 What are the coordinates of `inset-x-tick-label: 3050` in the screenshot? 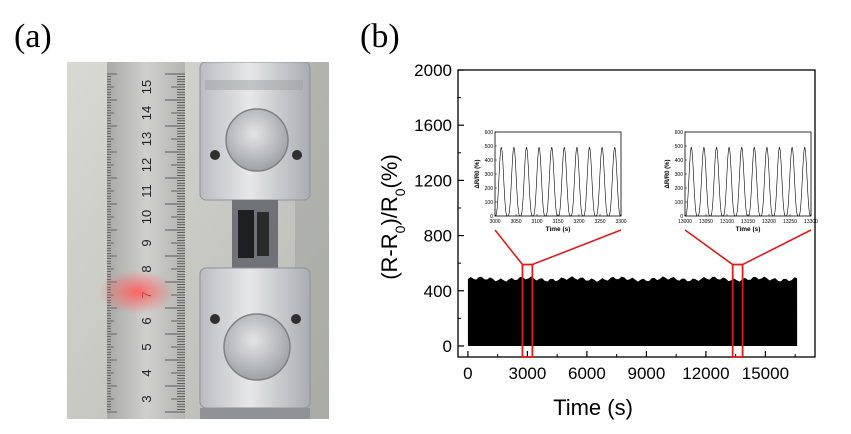 It's located at (515, 222).